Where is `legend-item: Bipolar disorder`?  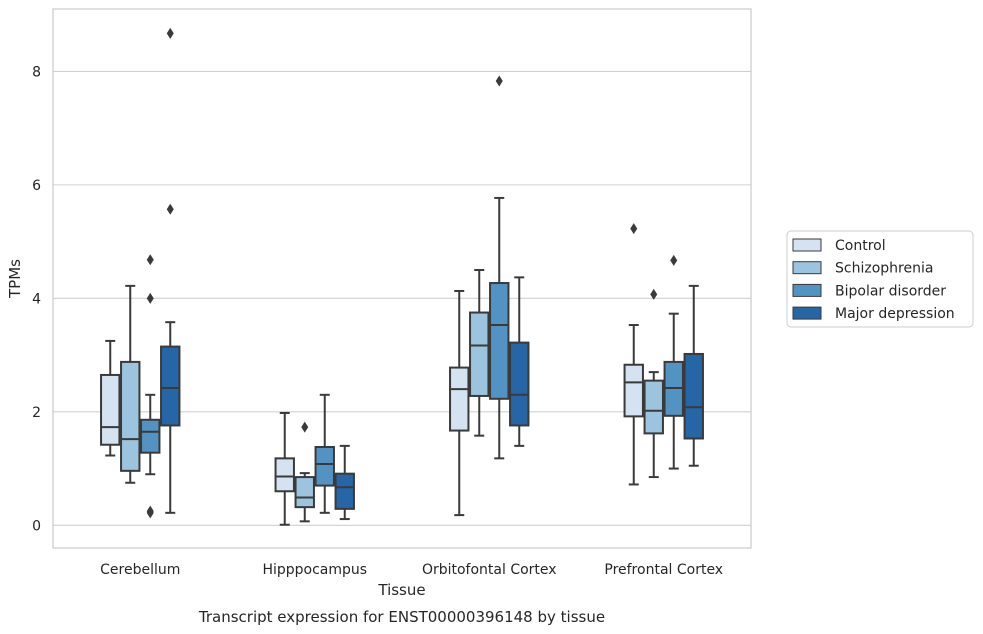 legend-item: Bipolar disorder is located at coordinates (869, 291).